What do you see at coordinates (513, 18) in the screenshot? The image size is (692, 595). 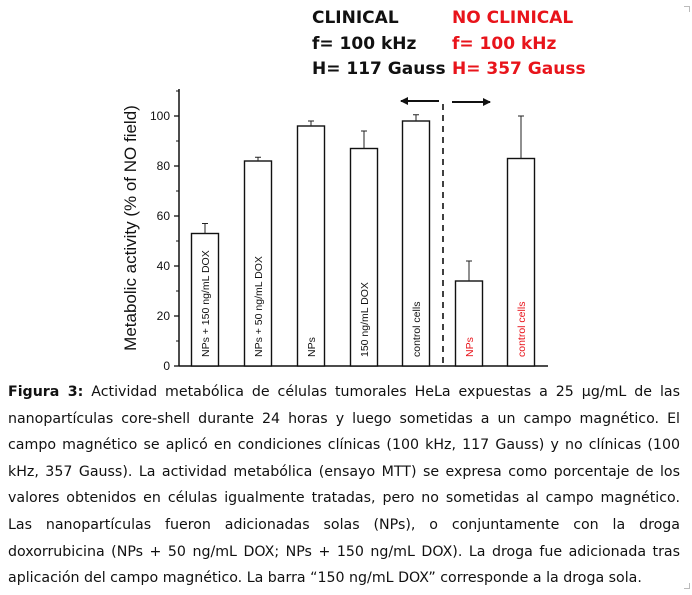 I see `no-clinical-title: NO CLINICAL` at bounding box center [513, 18].